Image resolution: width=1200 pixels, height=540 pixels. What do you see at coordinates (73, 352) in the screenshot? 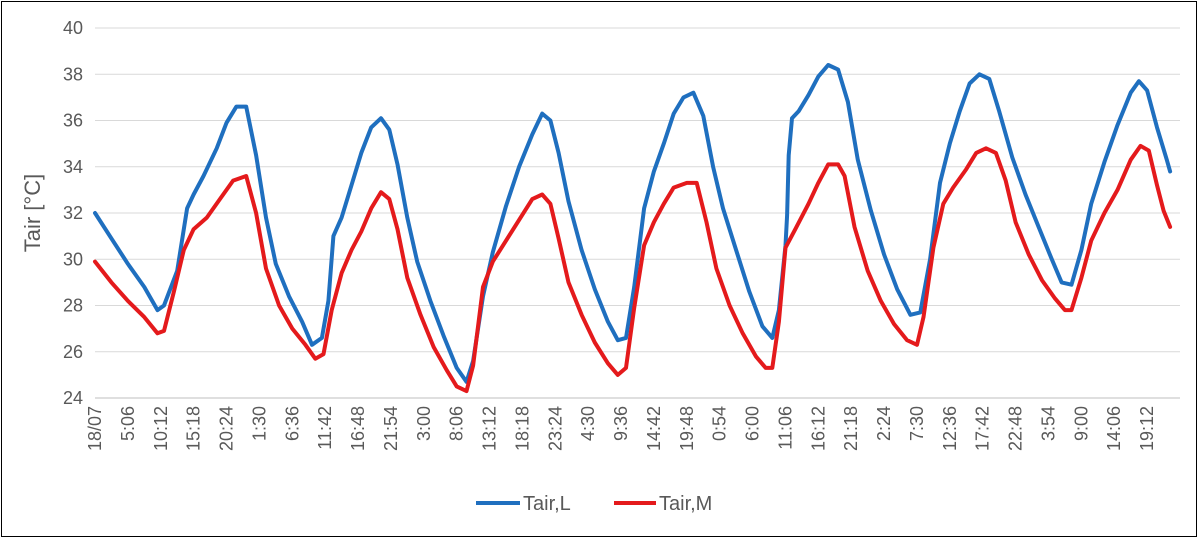
I see `y-tick-label: 26` at bounding box center [73, 352].